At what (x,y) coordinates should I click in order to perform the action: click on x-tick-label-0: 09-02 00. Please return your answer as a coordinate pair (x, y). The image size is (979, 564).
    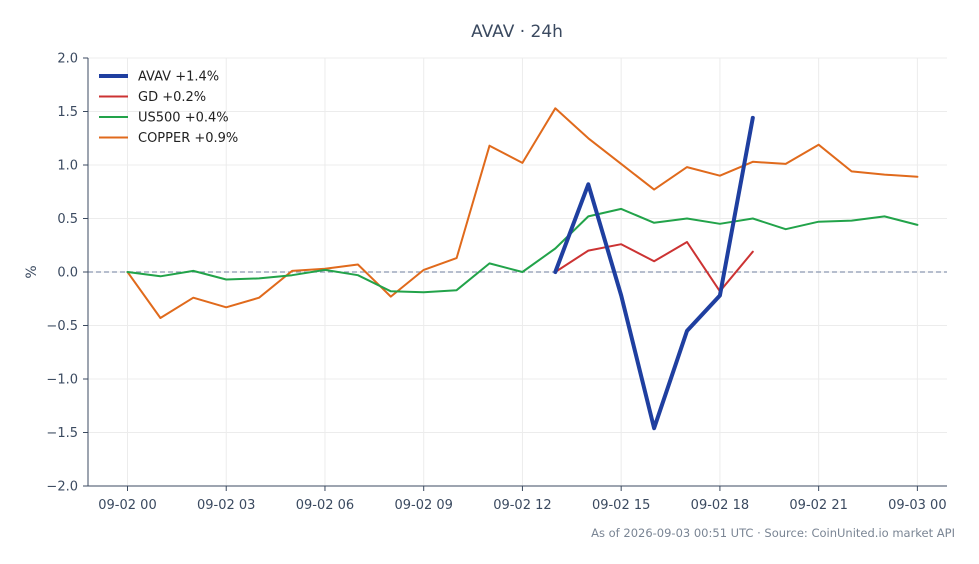
    Looking at the image, I should click on (127, 505).